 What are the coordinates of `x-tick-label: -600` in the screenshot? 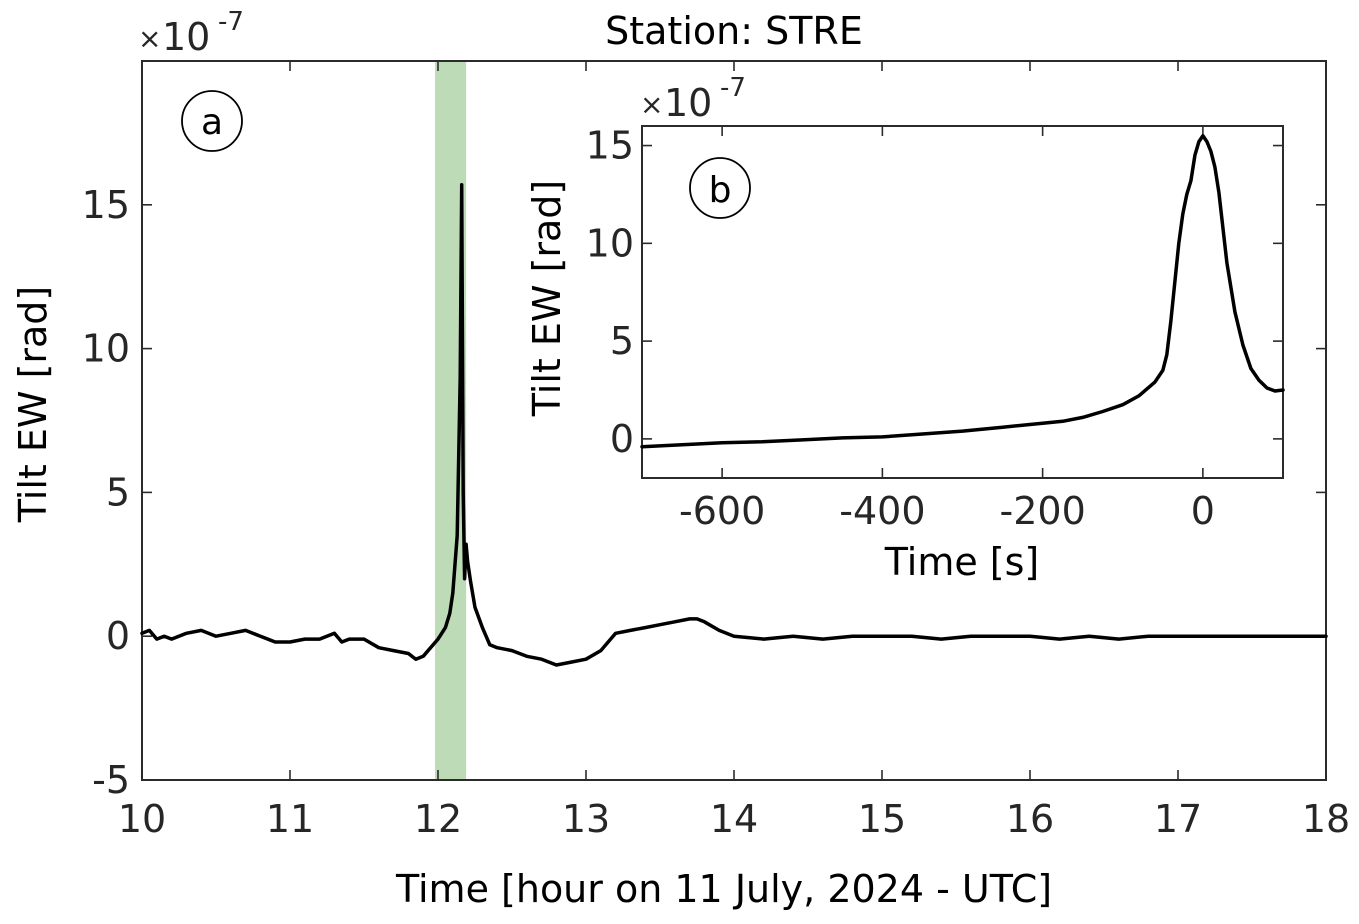 It's located at (722, 511).